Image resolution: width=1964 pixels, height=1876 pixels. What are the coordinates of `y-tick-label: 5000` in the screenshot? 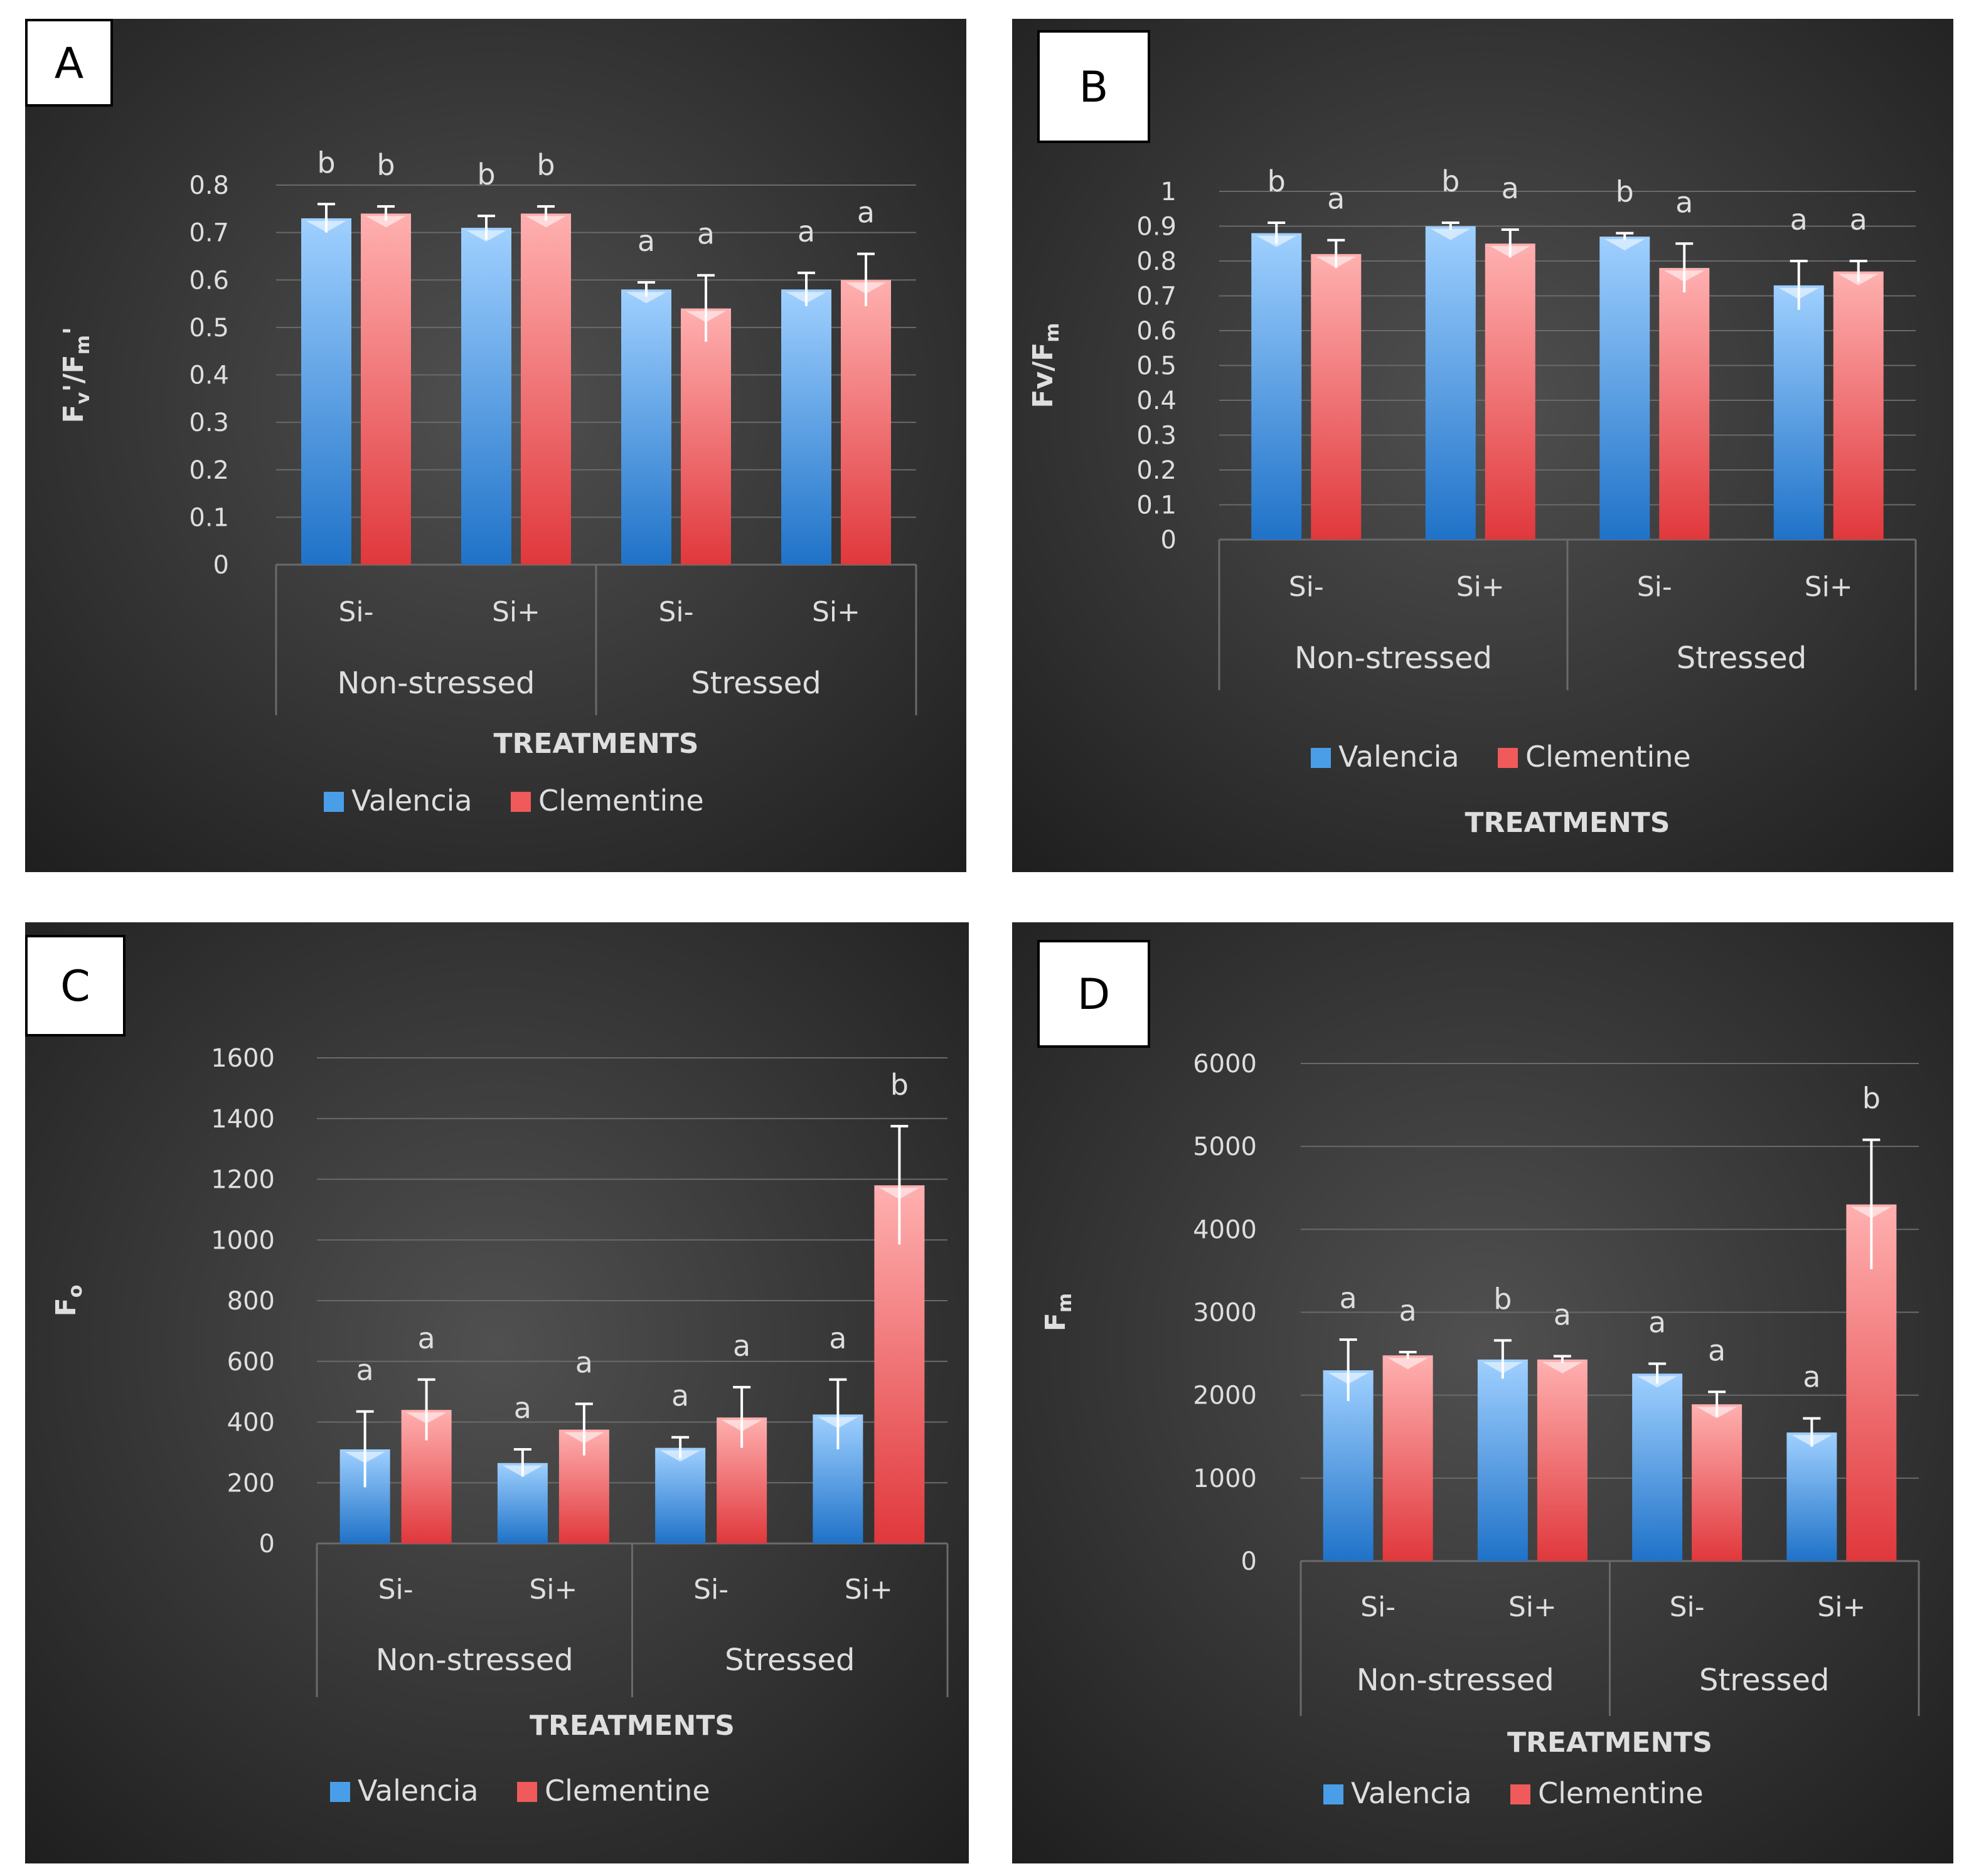 It's located at (1225, 1147).